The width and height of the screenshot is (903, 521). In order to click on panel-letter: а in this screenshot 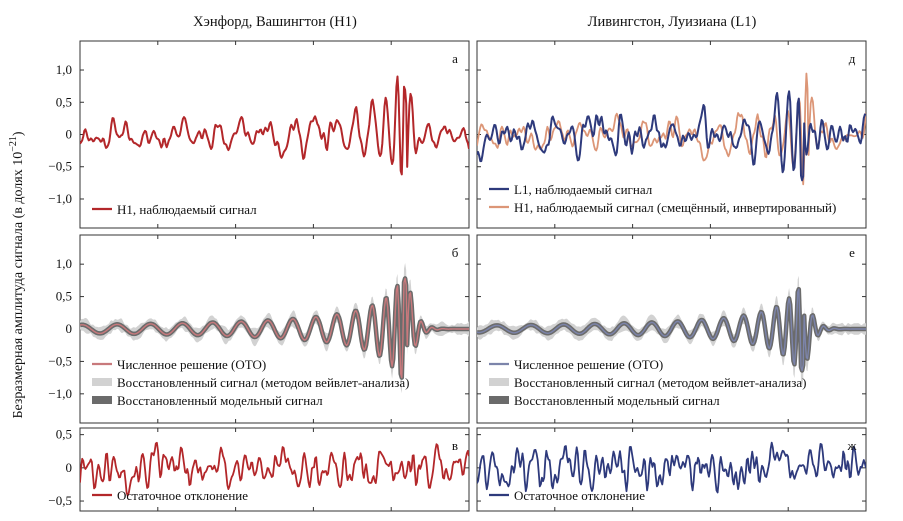, I will do `click(455, 58)`.